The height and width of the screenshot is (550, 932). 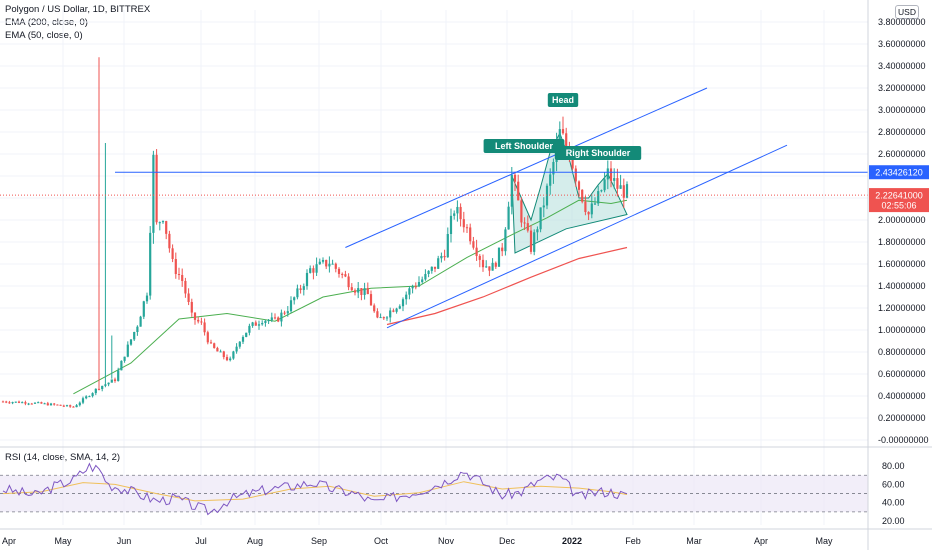 I want to click on rsi-line, so click(x=315, y=489).